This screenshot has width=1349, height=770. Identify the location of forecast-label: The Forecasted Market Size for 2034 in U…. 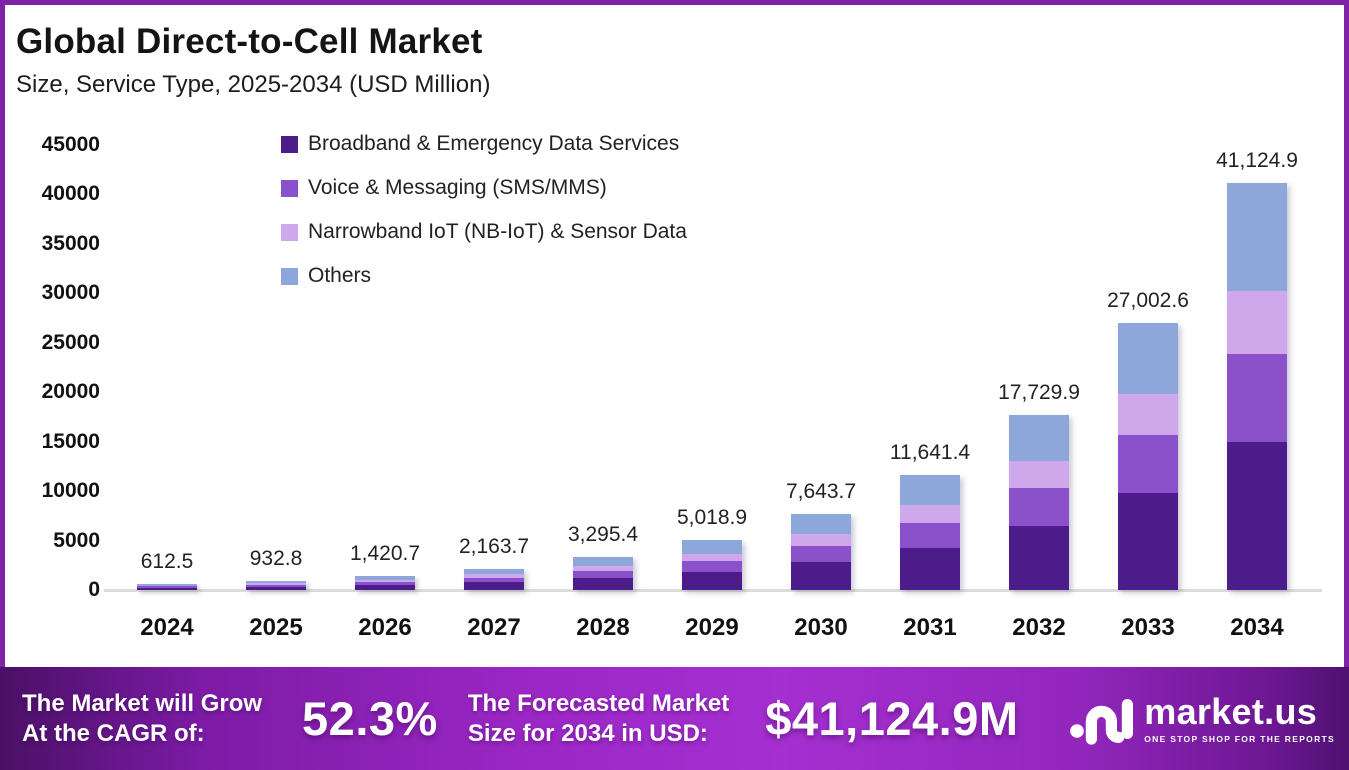
(598, 718).